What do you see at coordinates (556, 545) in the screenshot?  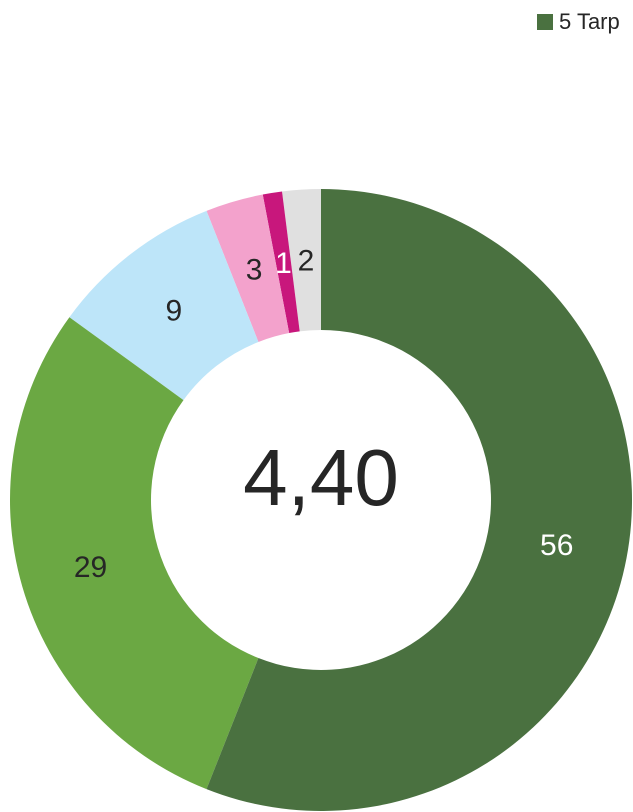 I see `data-label: 56` at bounding box center [556, 545].